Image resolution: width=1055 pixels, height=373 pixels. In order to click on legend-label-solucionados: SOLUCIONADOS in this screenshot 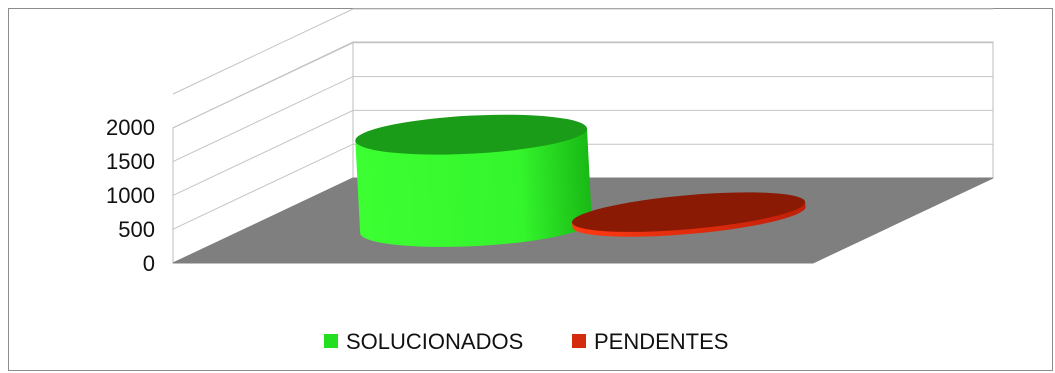, I will do `click(434, 341)`.